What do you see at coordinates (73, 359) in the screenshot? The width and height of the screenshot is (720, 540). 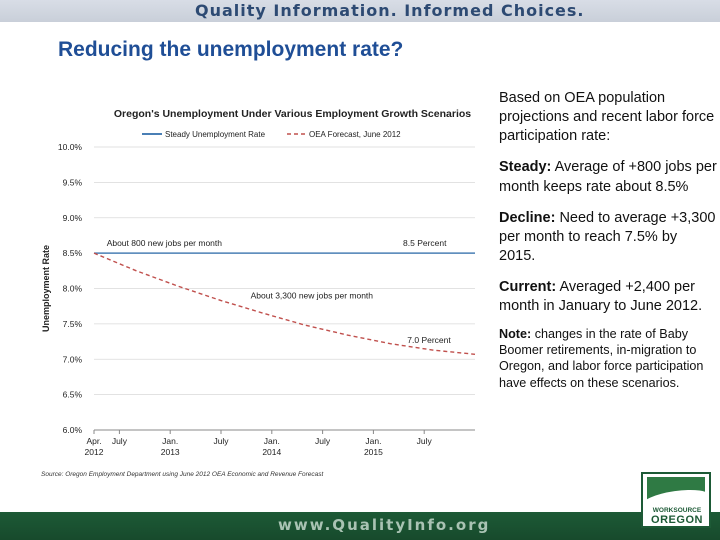 I see `y-tick-label: 7.0%` at bounding box center [73, 359].